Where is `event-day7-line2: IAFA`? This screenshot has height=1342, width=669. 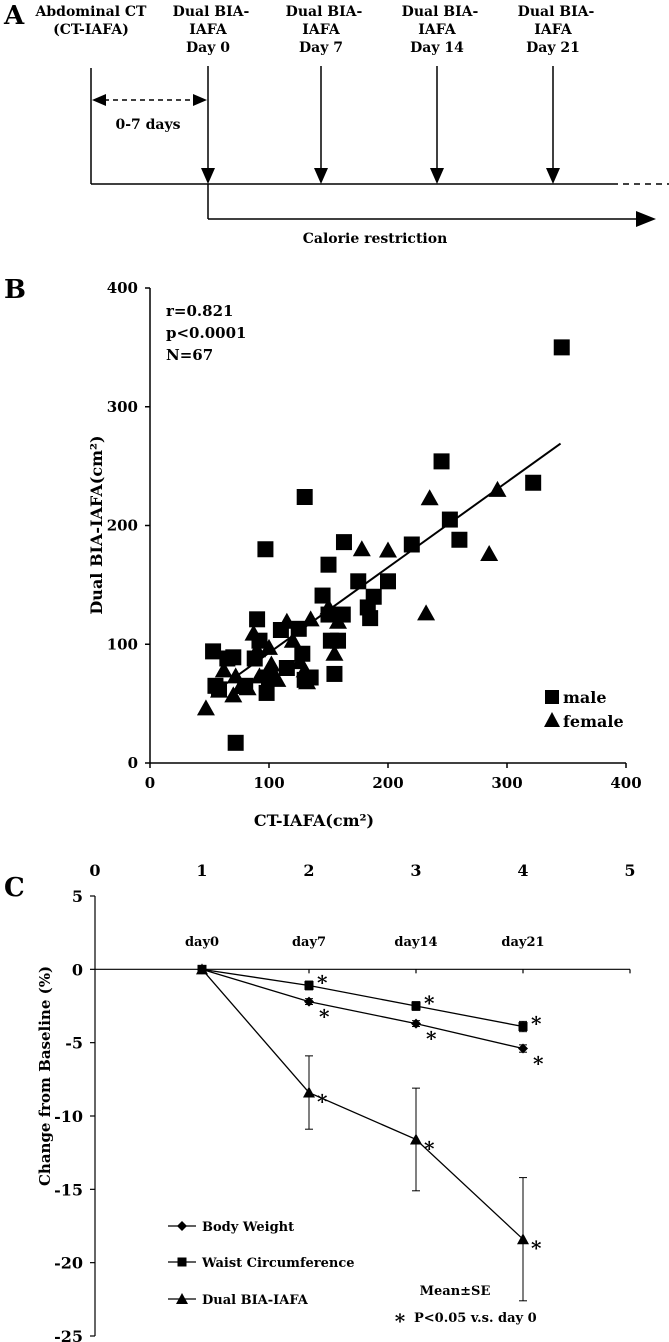 event-day7-line2: IAFA is located at coordinates (321, 30).